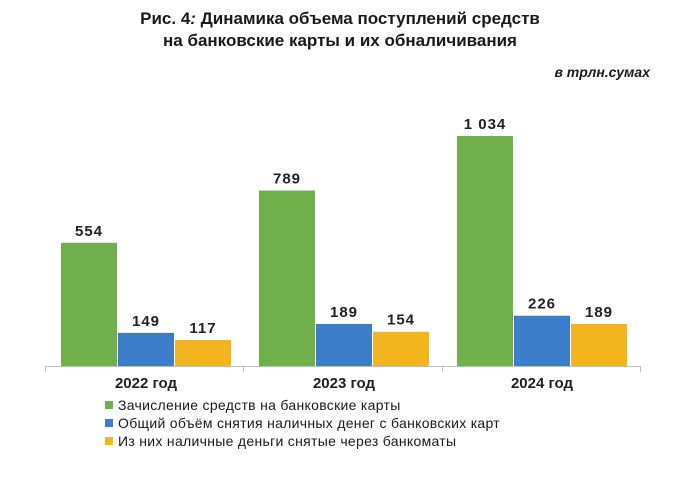 The height and width of the screenshot is (481, 680). I want to click on data-label: 554, so click(89, 231).